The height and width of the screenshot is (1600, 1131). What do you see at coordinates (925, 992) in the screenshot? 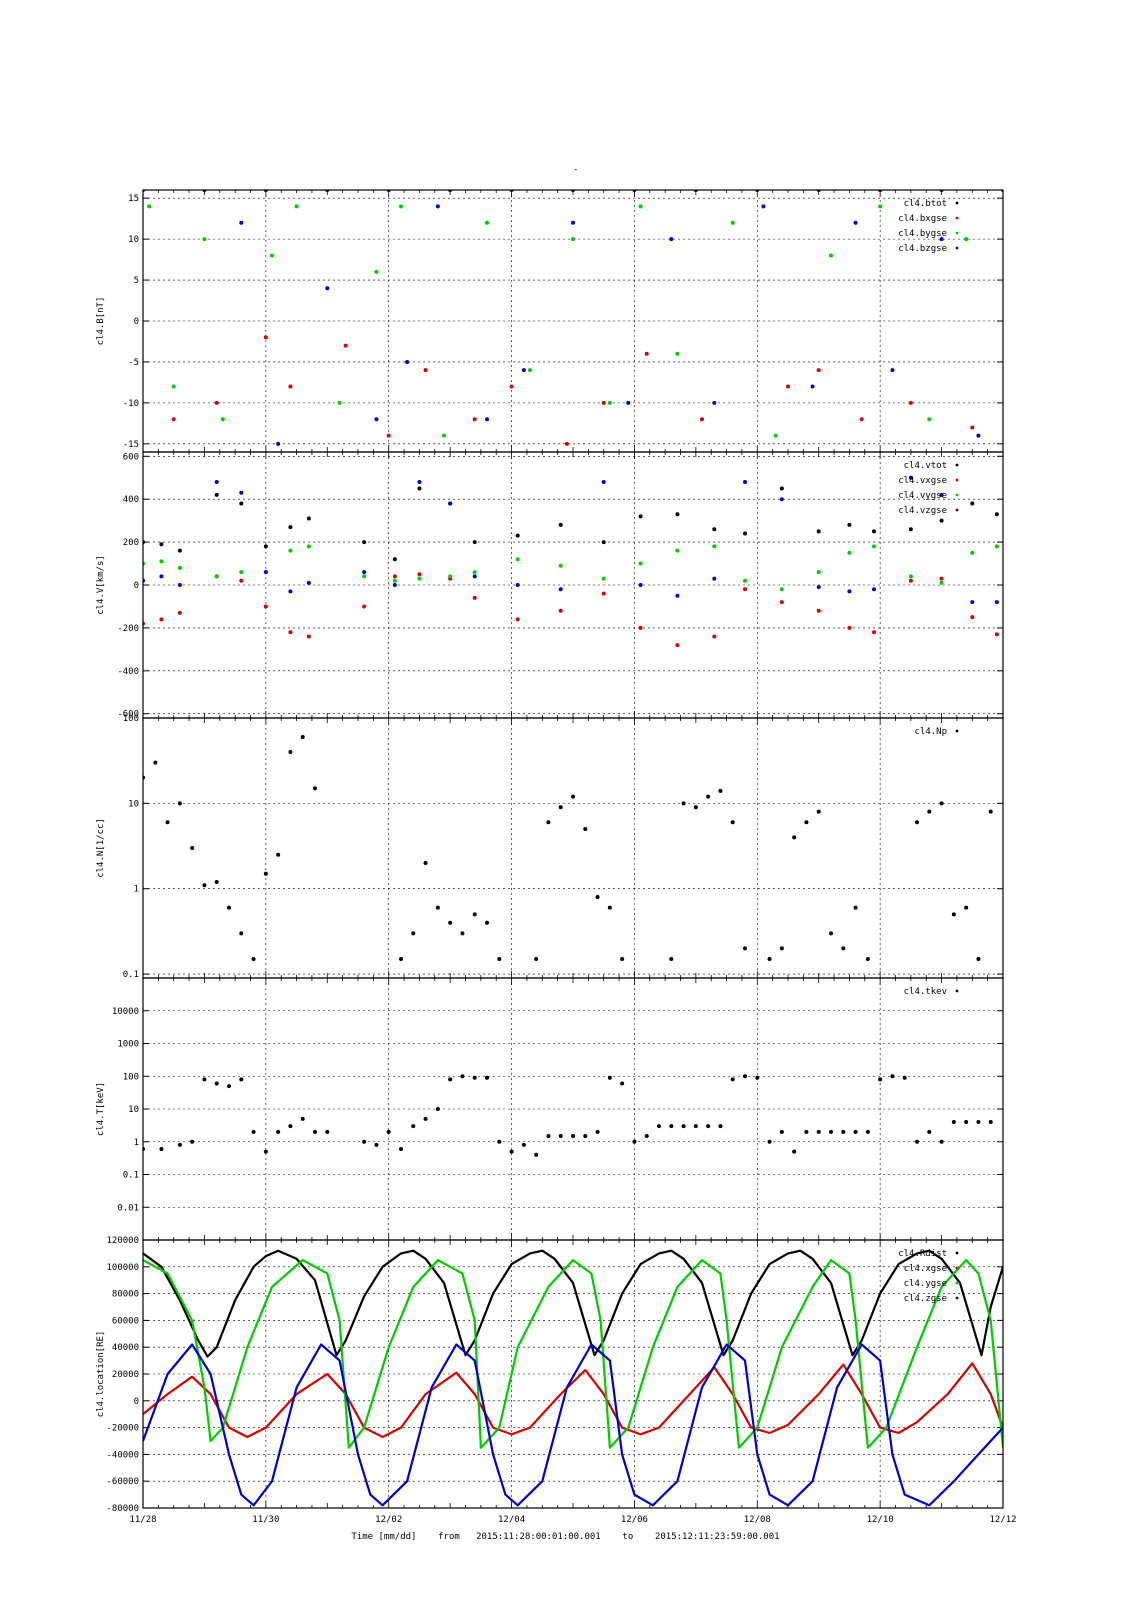
I see `legend-label: cl4.tkev` at bounding box center [925, 992].